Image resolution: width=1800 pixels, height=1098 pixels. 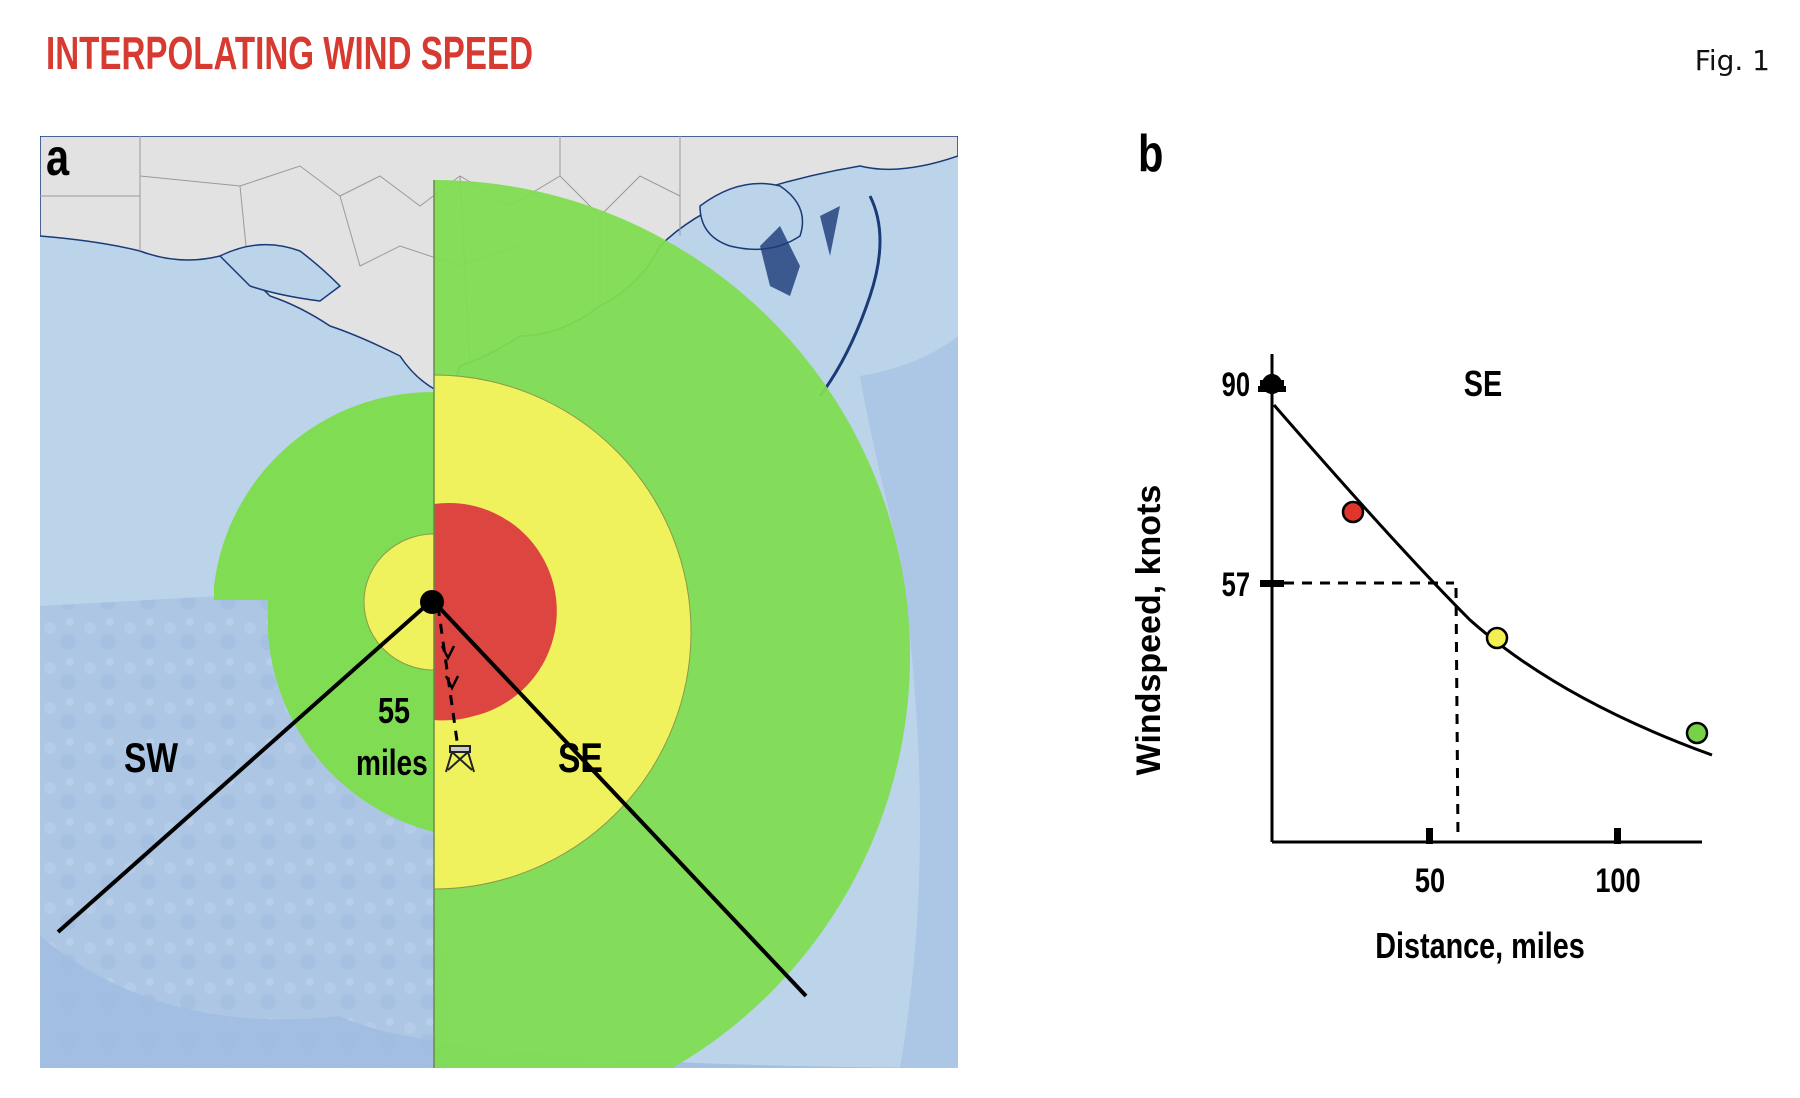 What do you see at coordinates (290, 53) in the screenshot?
I see `figure-title: INTERPOLATING WIND SPEED` at bounding box center [290, 53].